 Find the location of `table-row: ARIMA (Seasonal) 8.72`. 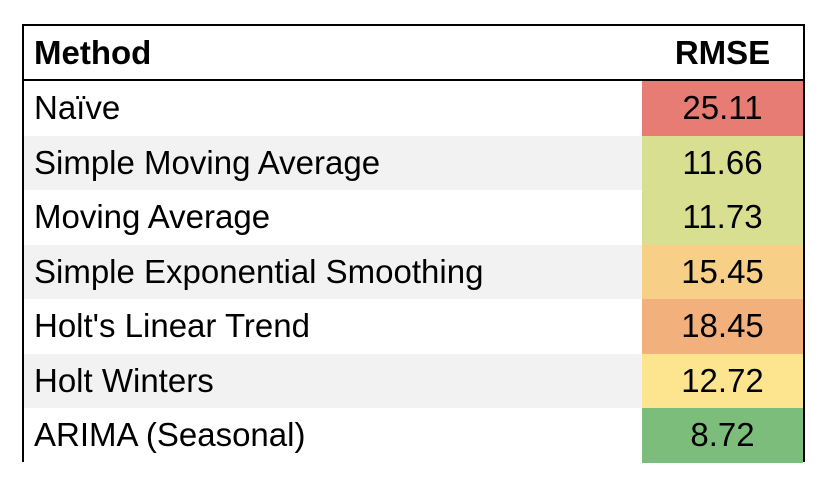

table-row: ARIMA (Seasonal) 8.72 is located at coordinates (413, 435).